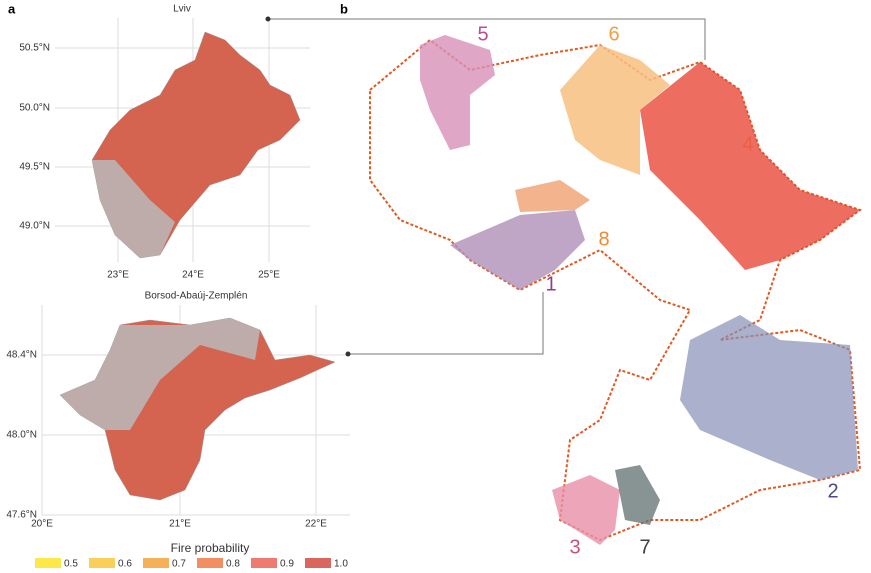  What do you see at coordinates (769, 397) in the screenshot?
I see `region-2-area` at bounding box center [769, 397].